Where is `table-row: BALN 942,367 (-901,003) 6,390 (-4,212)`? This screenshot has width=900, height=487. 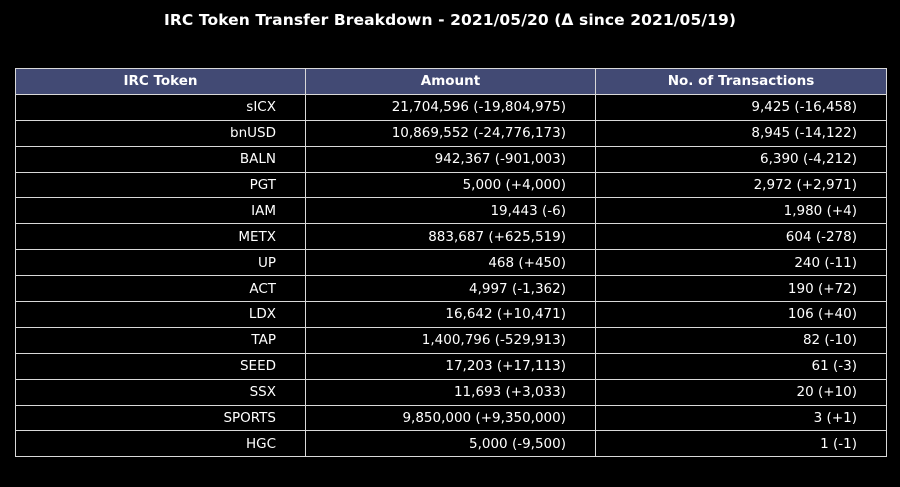
table-row: BALN 942,367 (-901,003) 6,390 (-4,212) is located at coordinates (451, 159).